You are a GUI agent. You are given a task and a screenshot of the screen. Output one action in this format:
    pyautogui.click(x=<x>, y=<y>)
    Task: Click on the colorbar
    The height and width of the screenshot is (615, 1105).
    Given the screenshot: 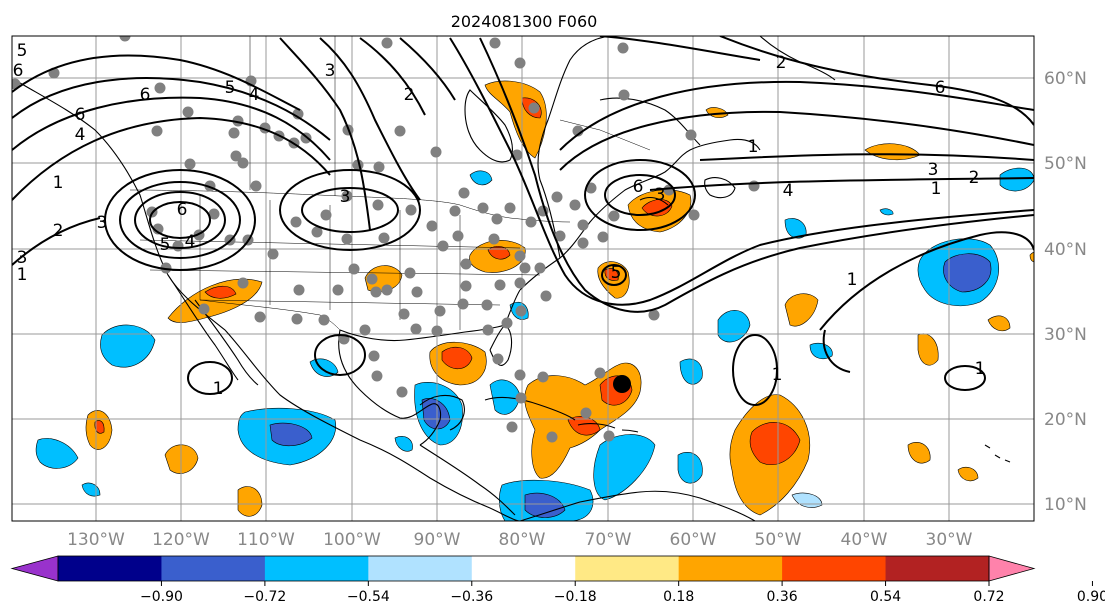 What is the action you would take?
    pyautogui.click(x=551, y=570)
    